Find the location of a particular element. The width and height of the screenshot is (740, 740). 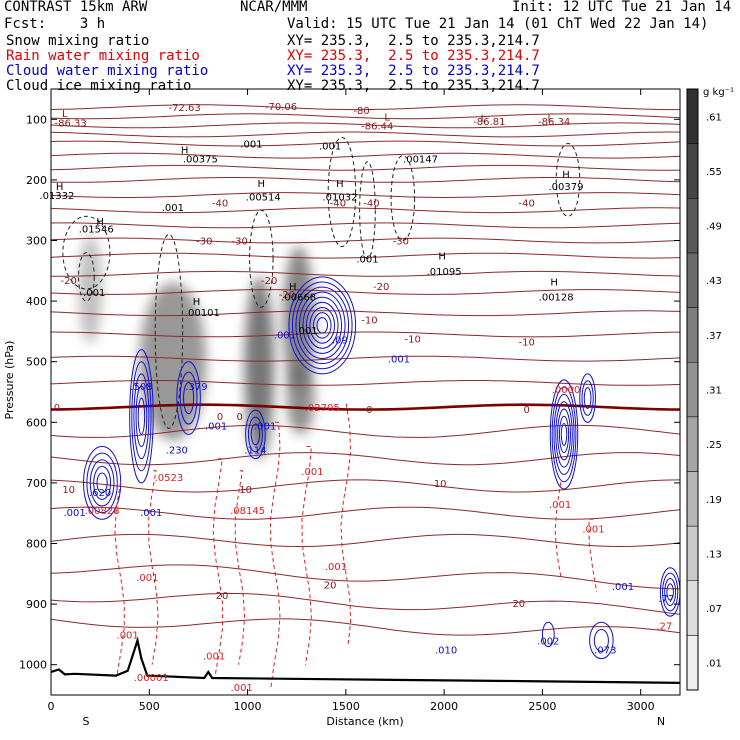

colorbar-level-label: .01 is located at coordinates (714, 664).